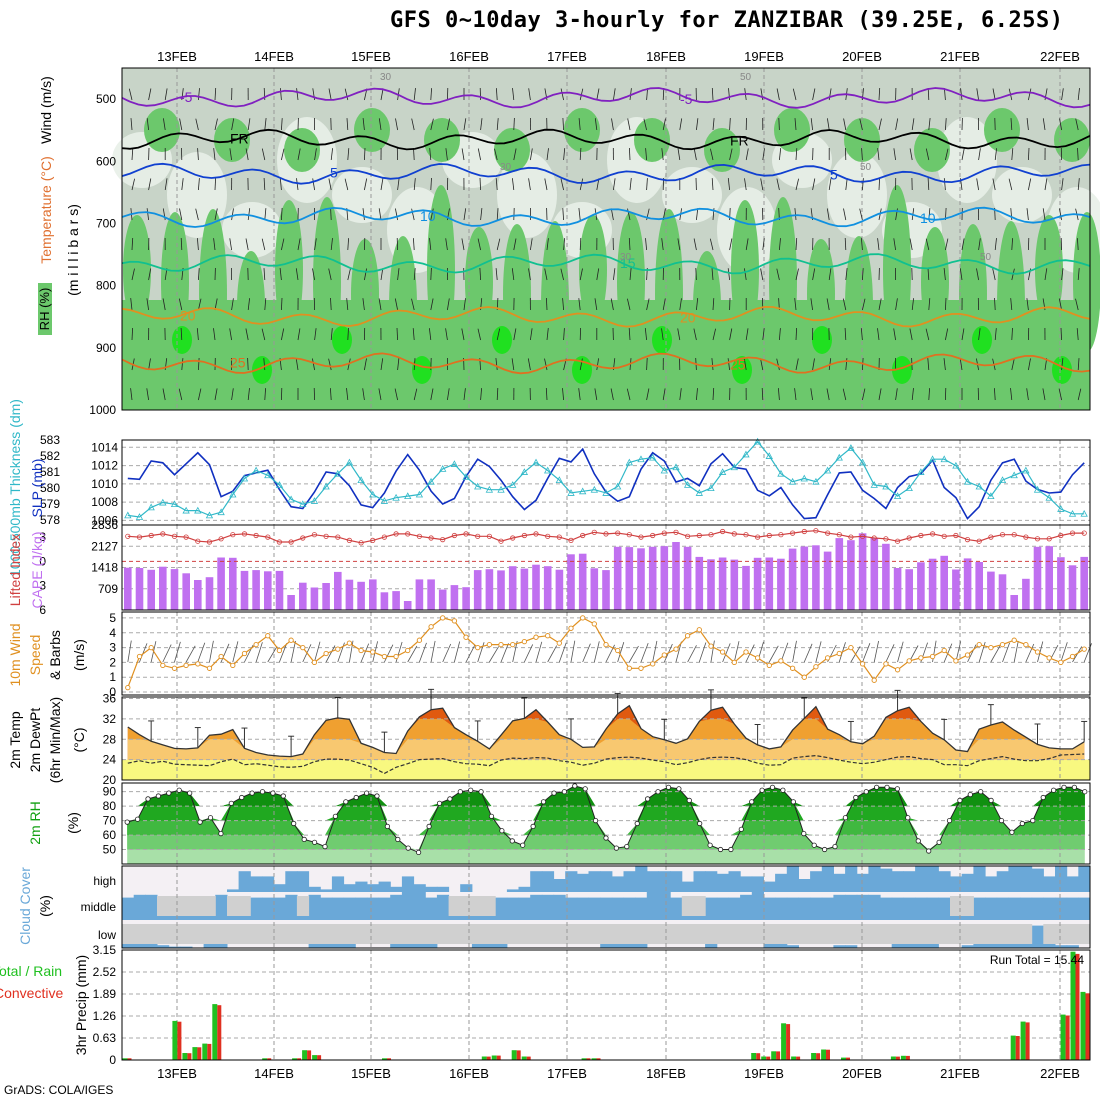 The width and height of the screenshot is (1100, 1100). What do you see at coordinates (15, 654) in the screenshot?
I see `wind10m-axis-label: 10m Wind` at bounding box center [15, 654].